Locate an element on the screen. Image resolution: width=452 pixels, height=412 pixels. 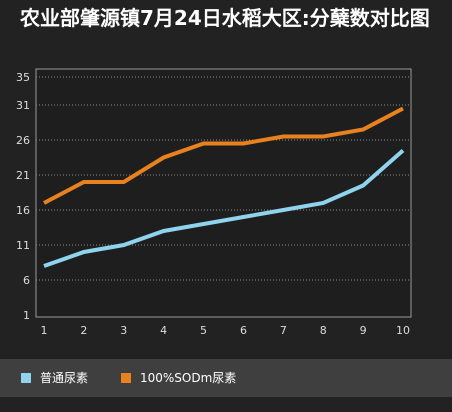
chart-title: 农业部肇源镇7月24日水稻大区:分蘖数对比图 is located at coordinates (225, 18).